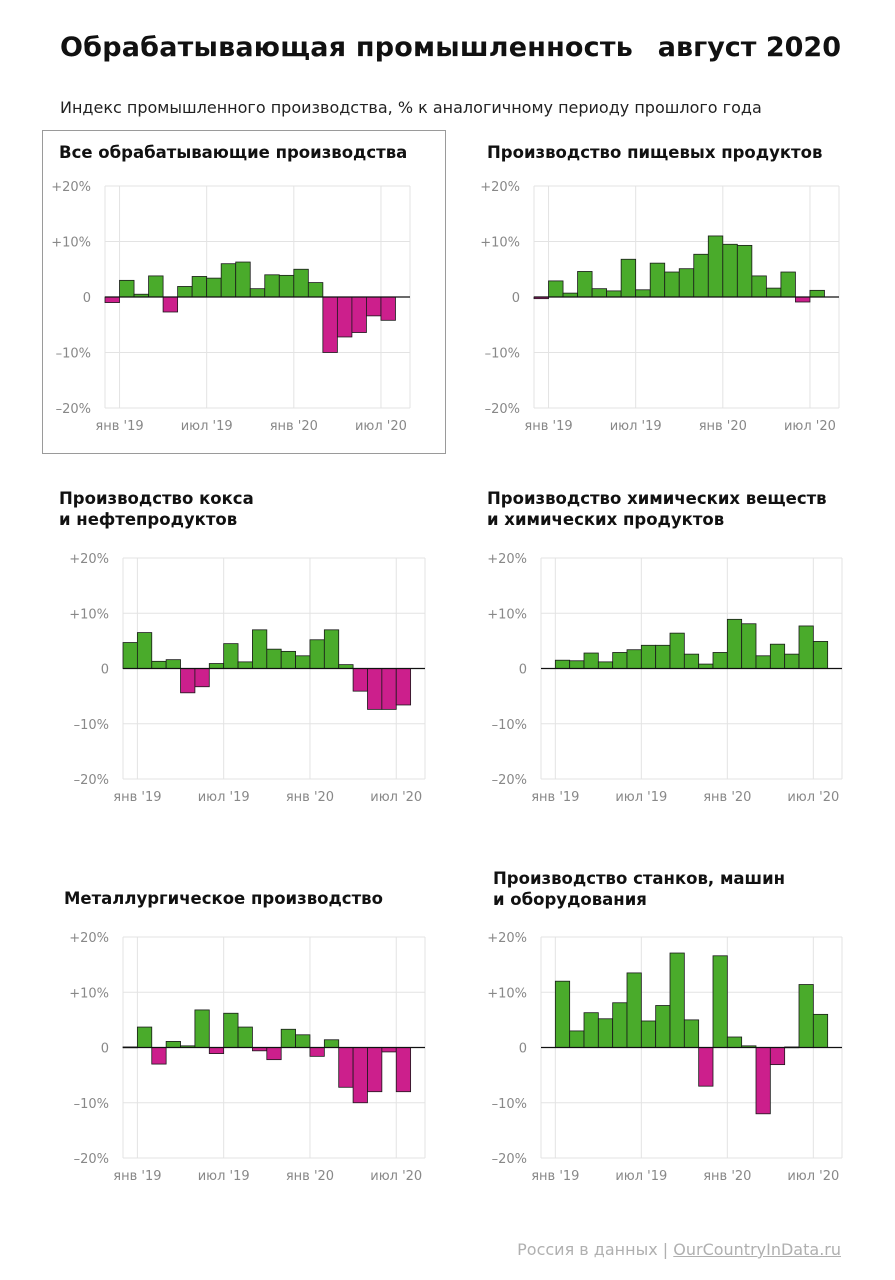 Image resolution: width=895 pixels, height=1280 pixels. Describe the element at coordinates (347, 47) in the screenshot. I see `page-title: Обрабатывающая промышленность` at that location.